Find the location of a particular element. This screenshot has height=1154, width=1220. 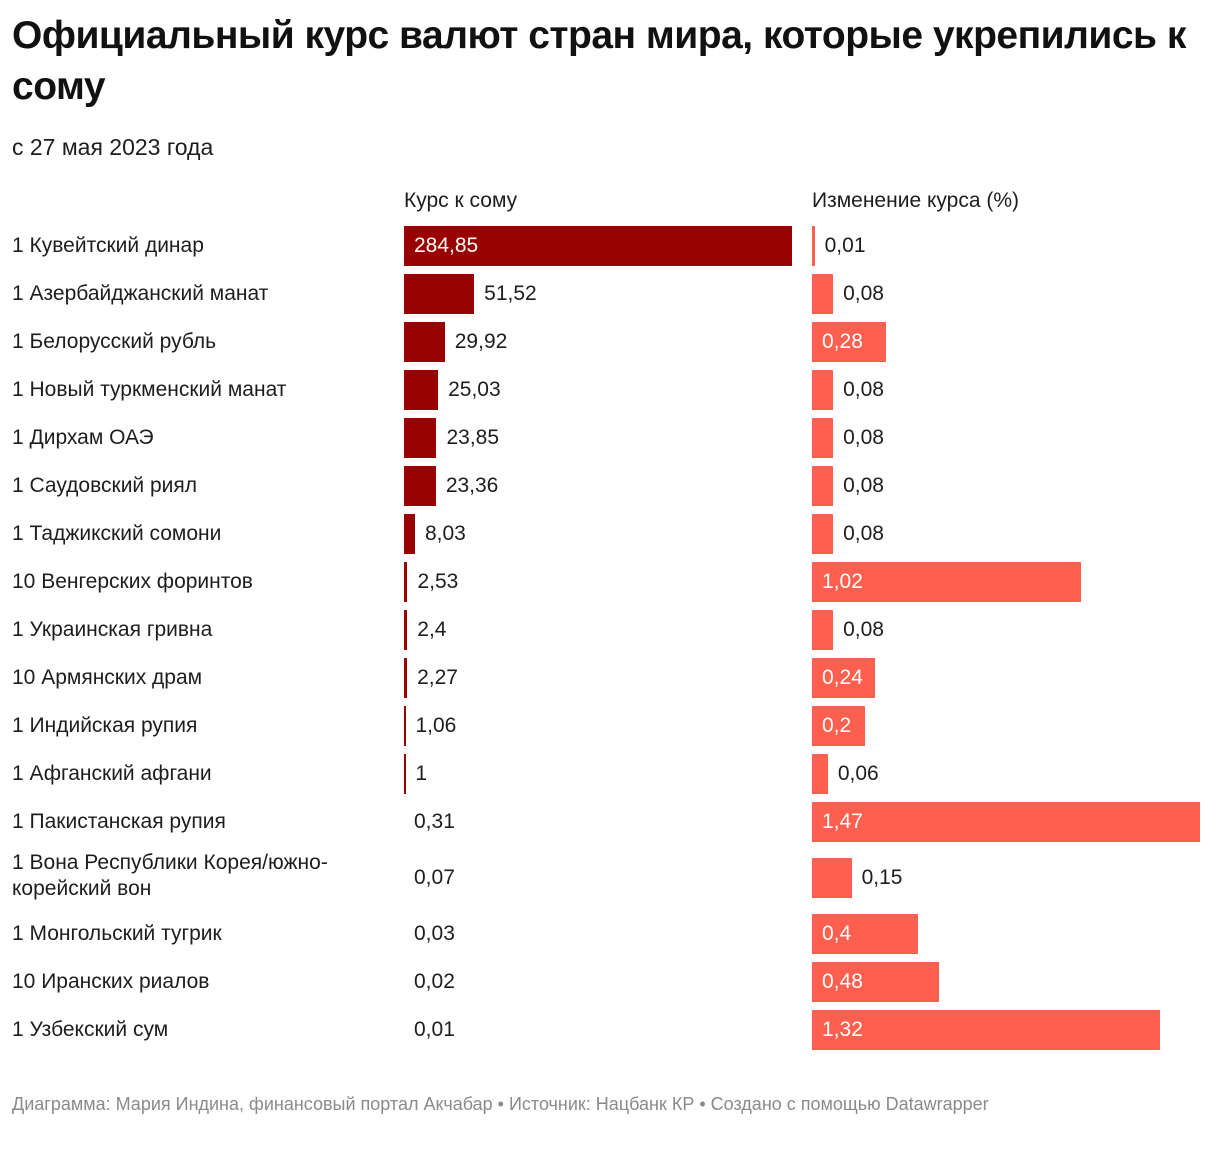

category-label: 1 Украинская гривна is located at coordinates (112, 629).